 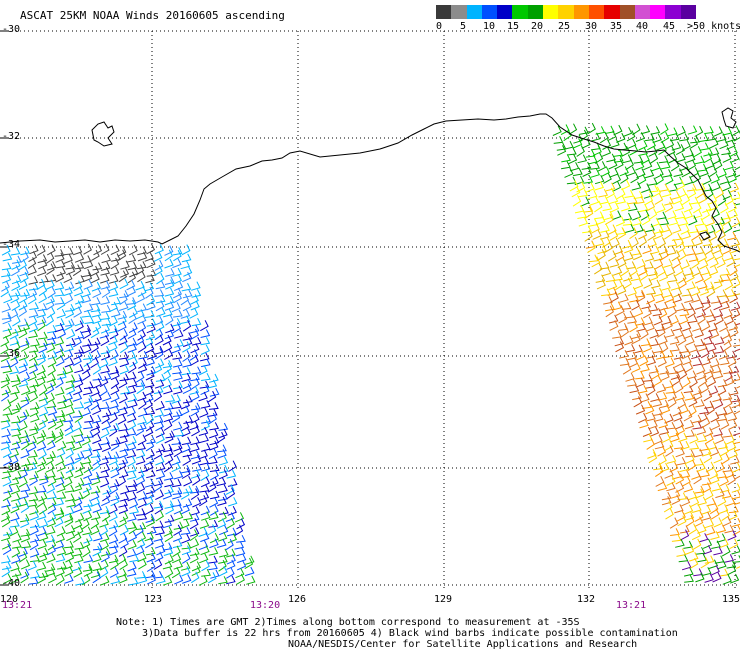 I want to click on lon-label: 129, so click(x=443, y=599).